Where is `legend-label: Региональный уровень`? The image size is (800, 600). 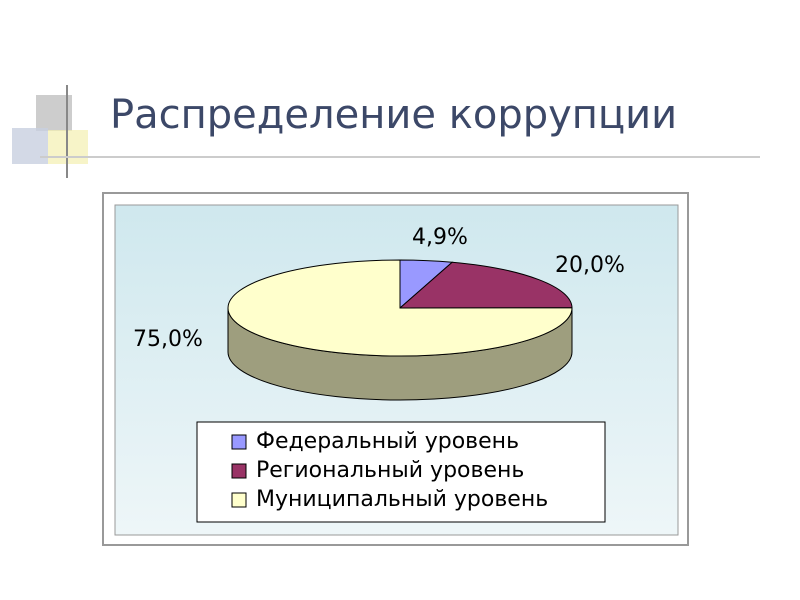 legend-label: Региональный уровень is located at coordinates (390, 470).